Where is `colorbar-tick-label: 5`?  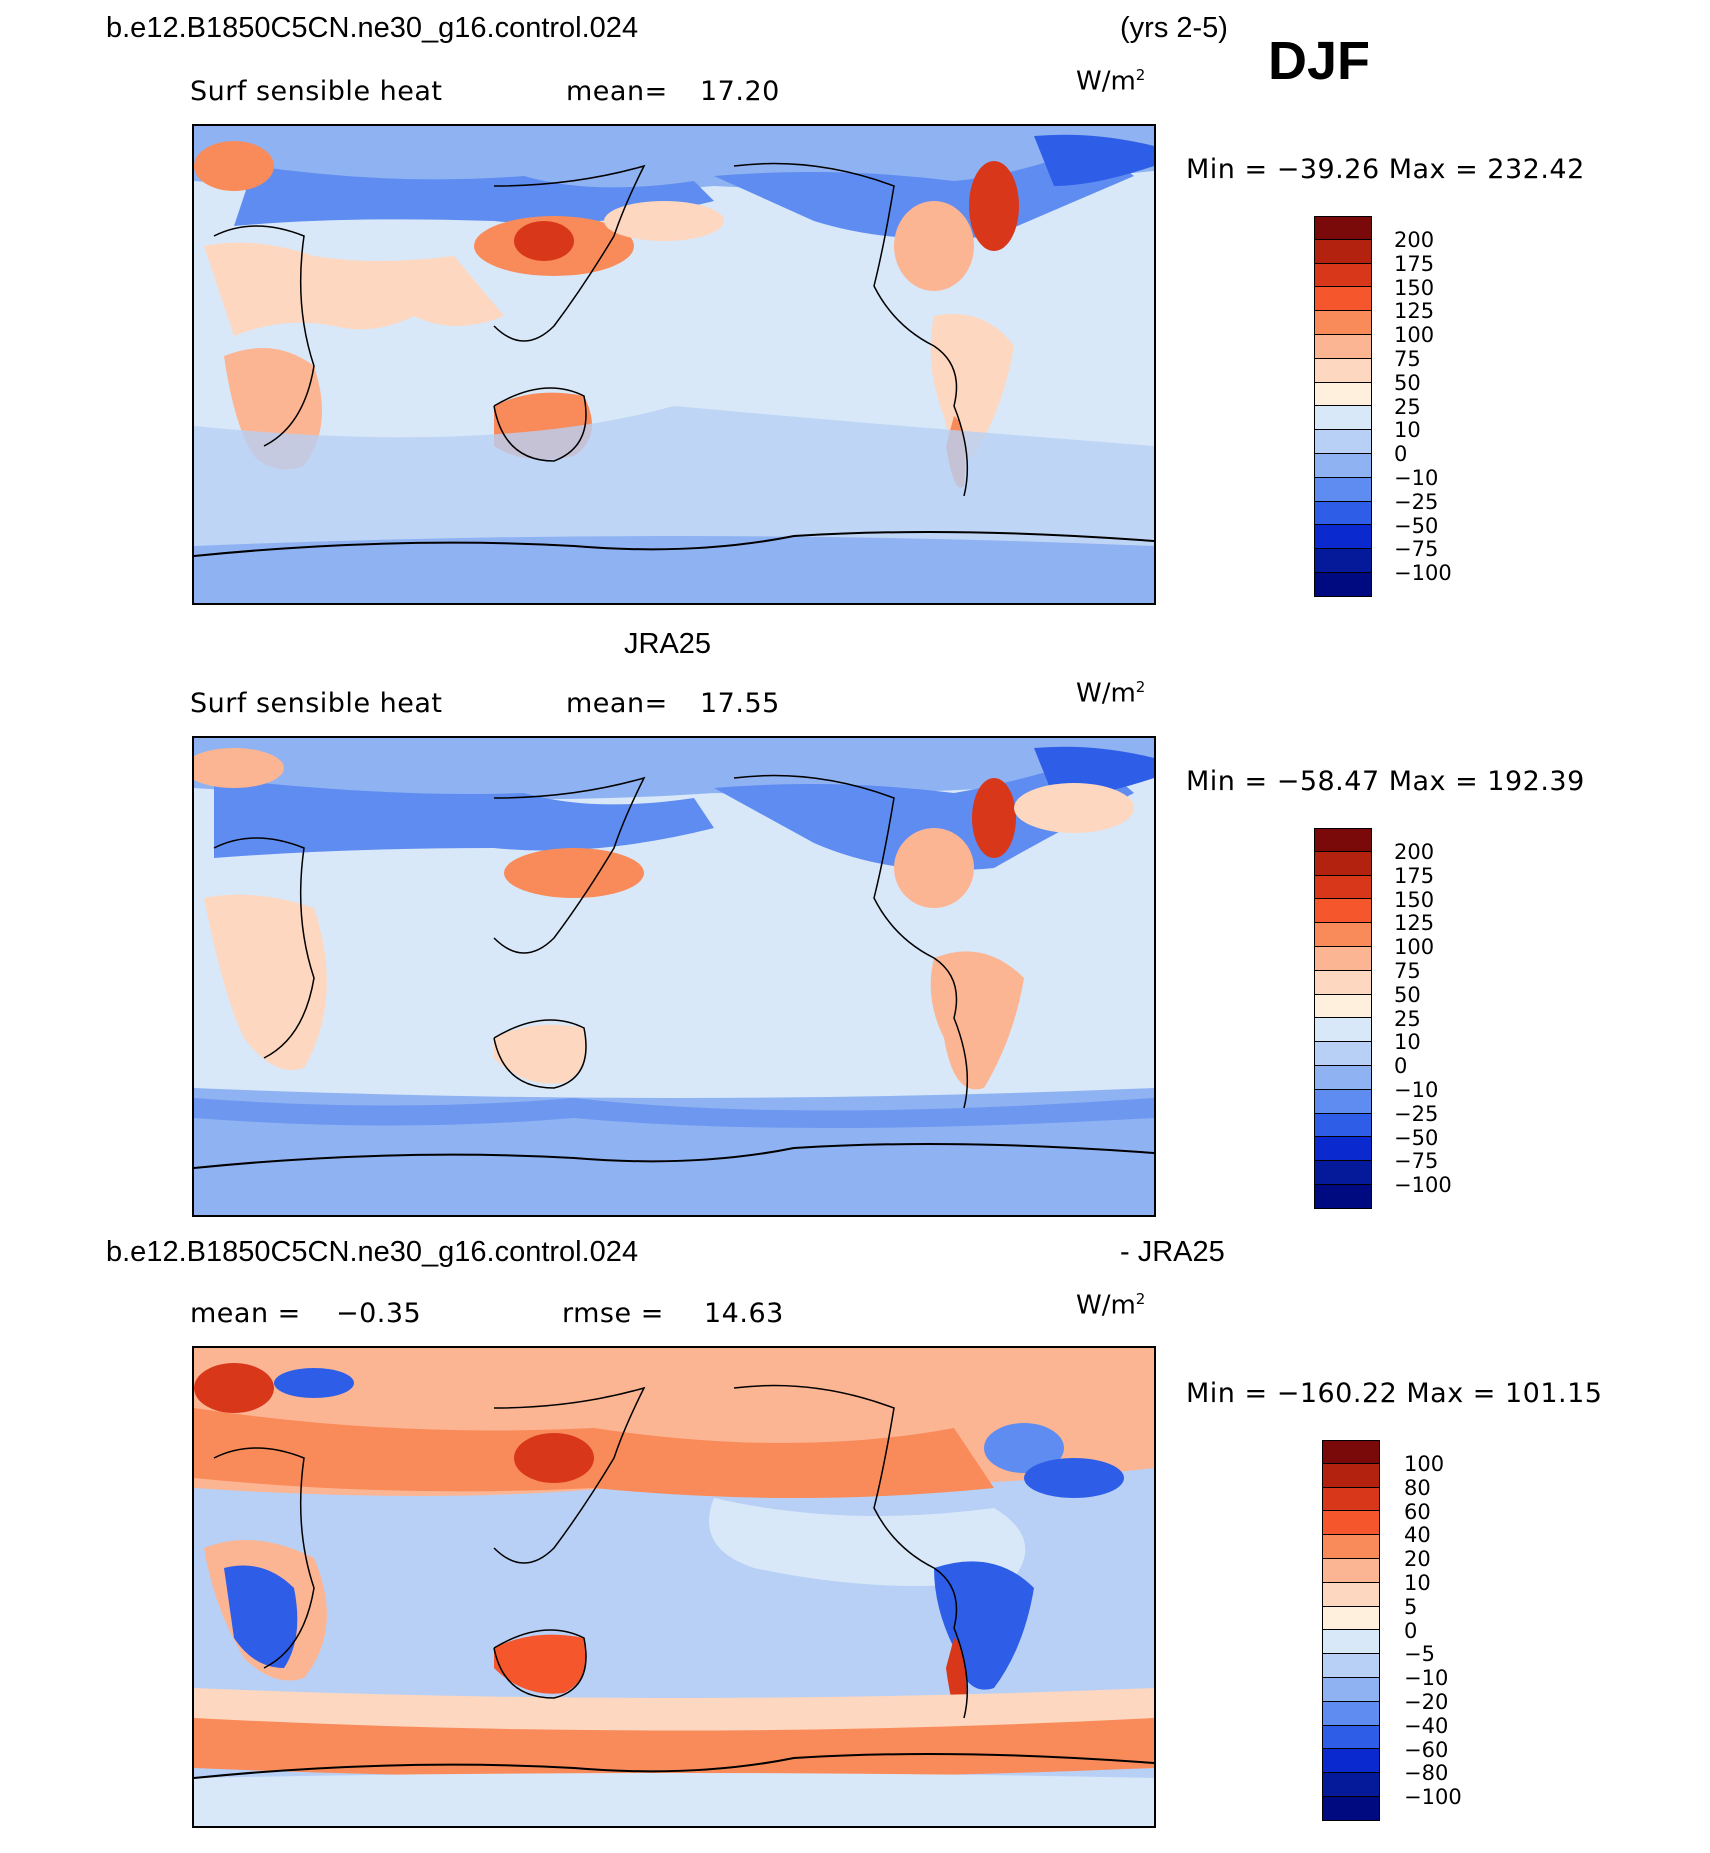 colorbar-tick-label: 5 is located at coordinates (1411, 1606).